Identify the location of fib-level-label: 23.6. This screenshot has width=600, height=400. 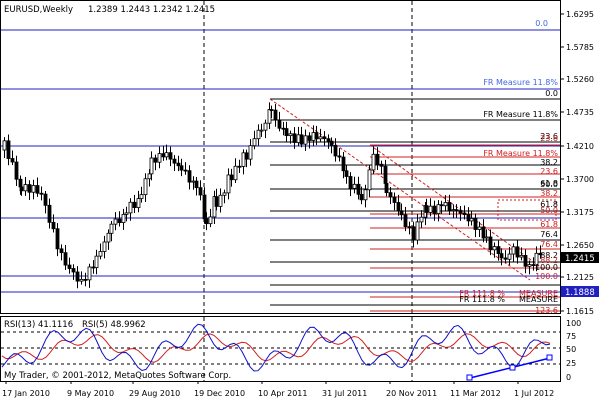
(549, 138).